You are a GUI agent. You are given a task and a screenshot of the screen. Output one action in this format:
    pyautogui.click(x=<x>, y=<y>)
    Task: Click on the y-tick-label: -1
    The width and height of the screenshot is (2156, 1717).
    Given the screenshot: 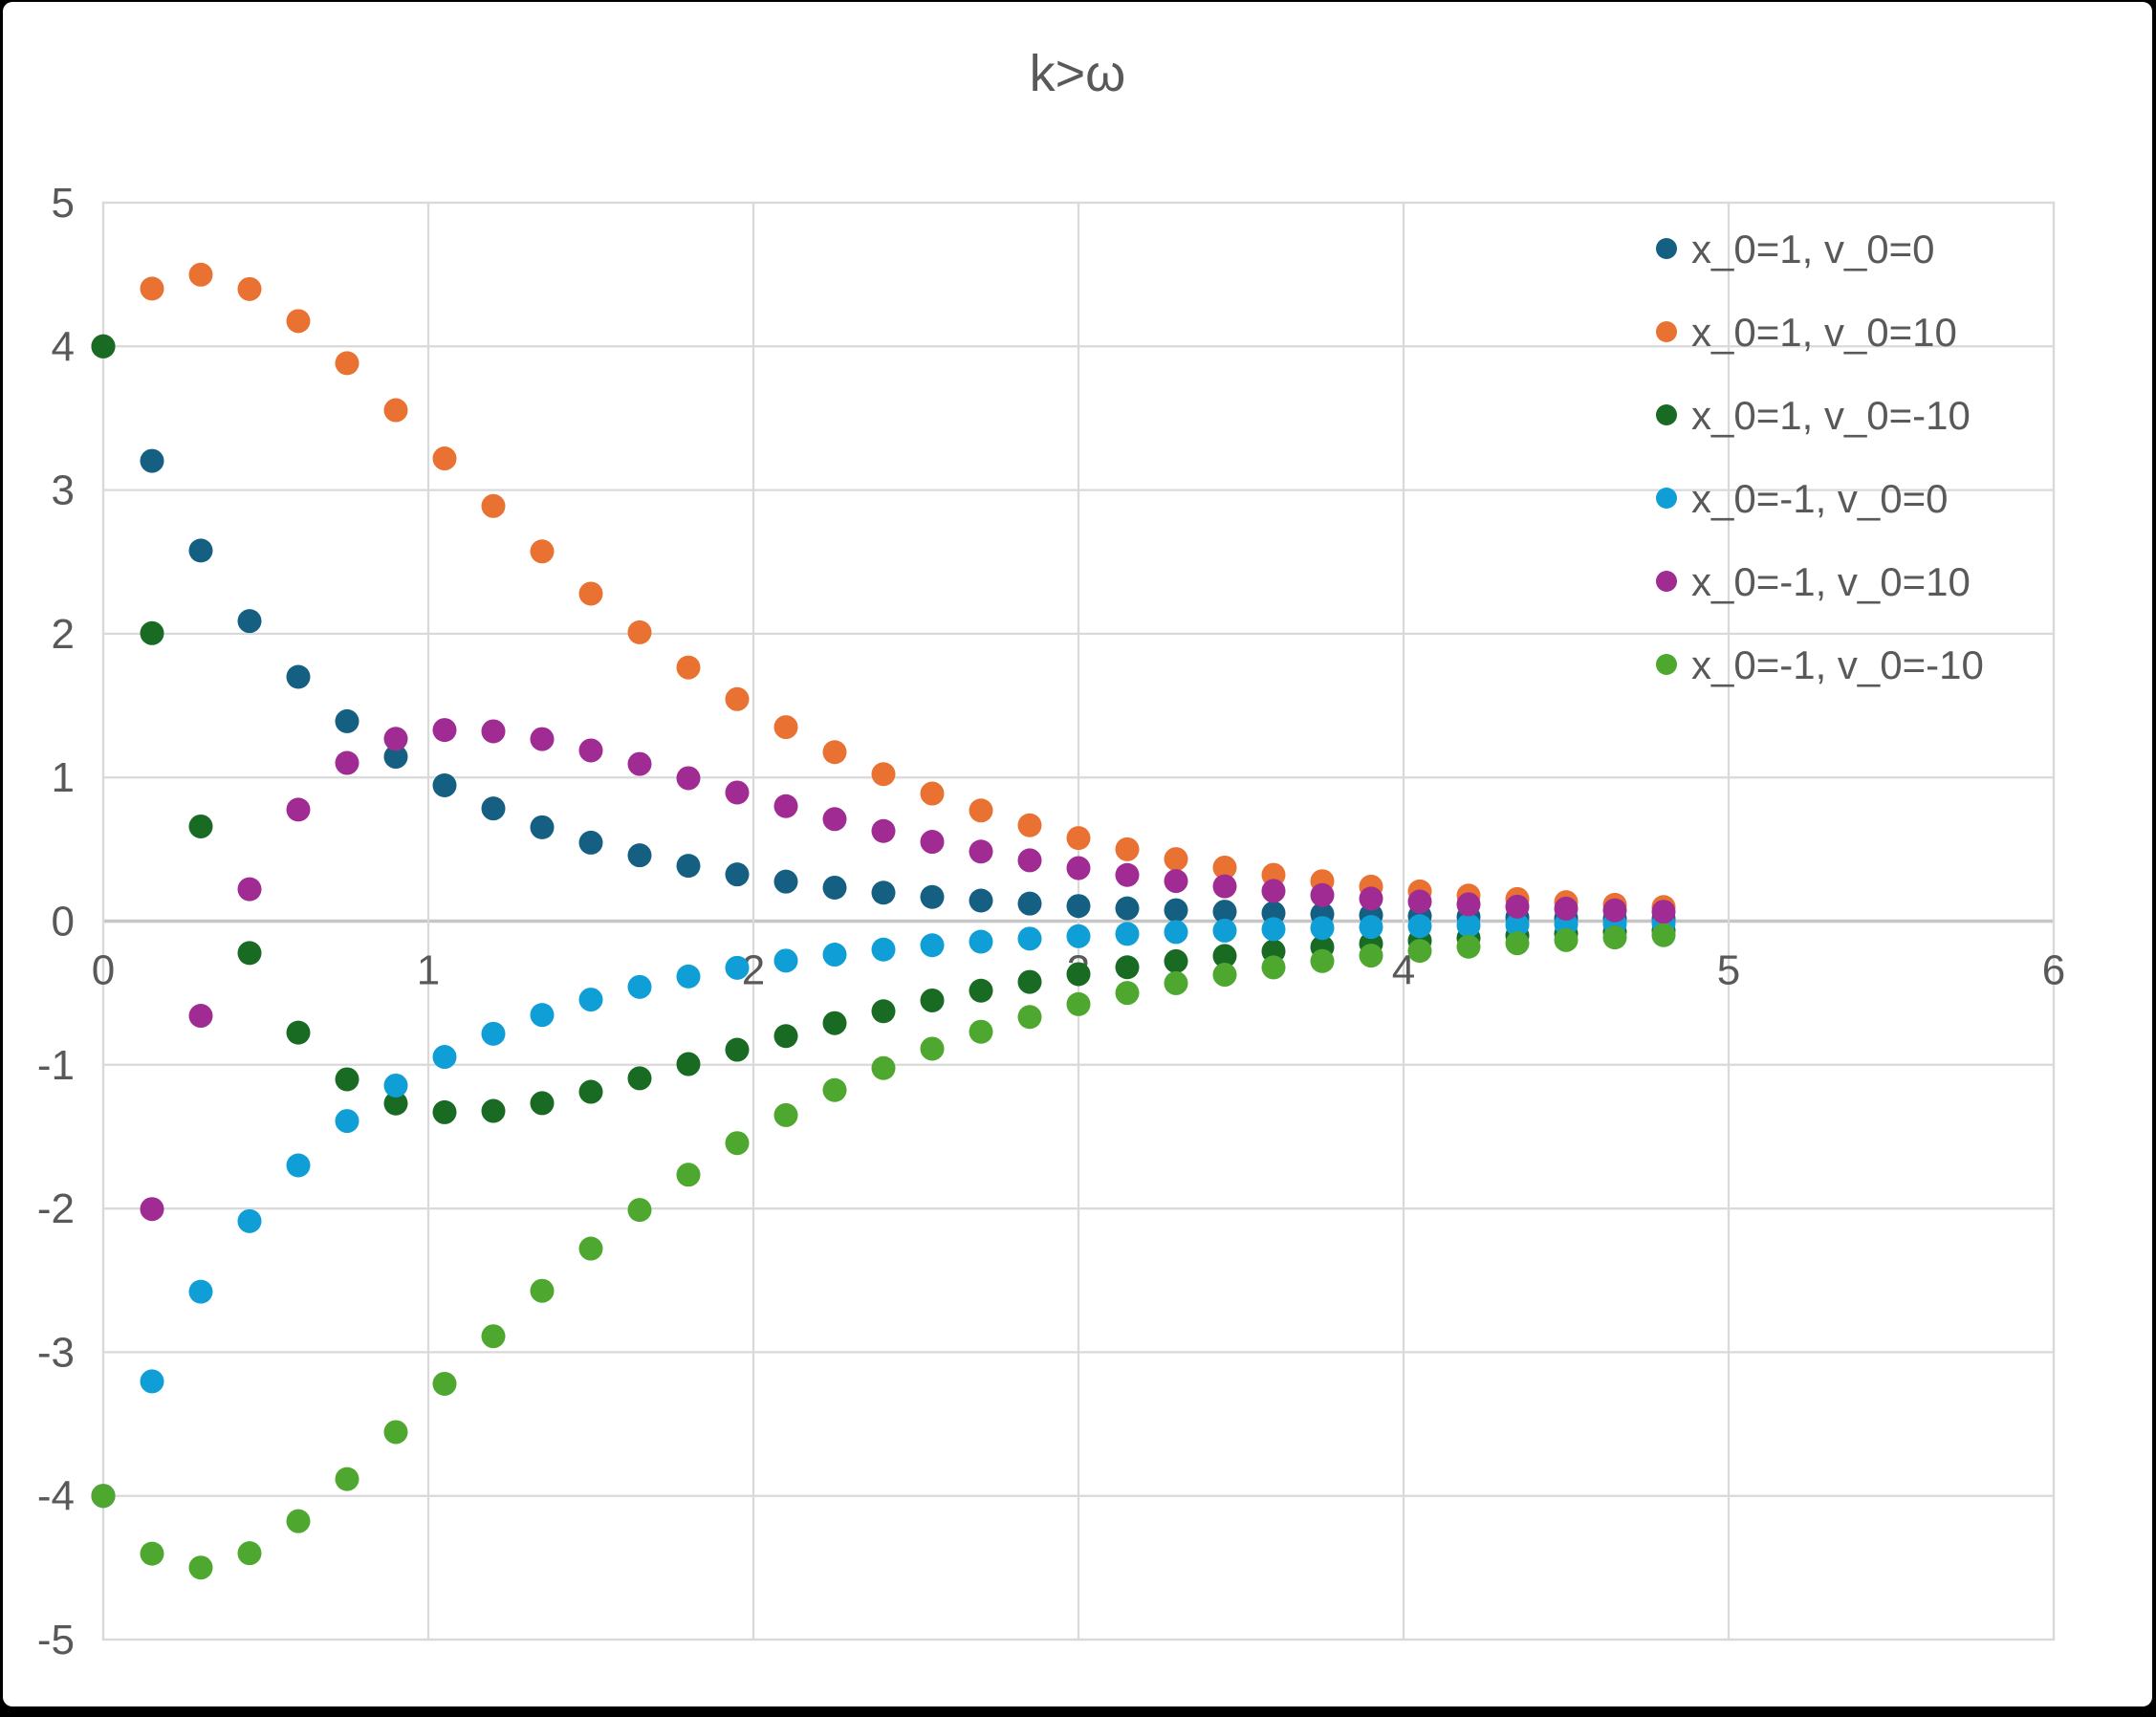 What is the action you would take?
    pyautogui.click(x=56, y=1065)
    